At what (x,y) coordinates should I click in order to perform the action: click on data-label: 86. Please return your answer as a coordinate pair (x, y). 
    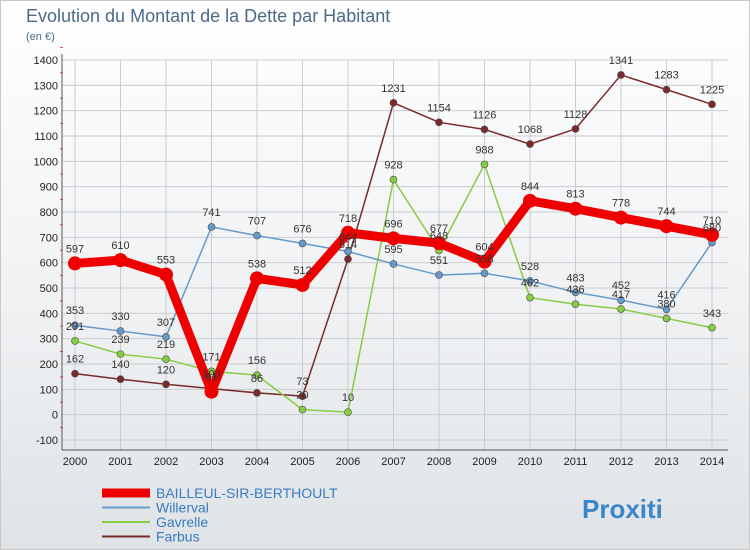
    Looking at the image, I should click on (257, 379).